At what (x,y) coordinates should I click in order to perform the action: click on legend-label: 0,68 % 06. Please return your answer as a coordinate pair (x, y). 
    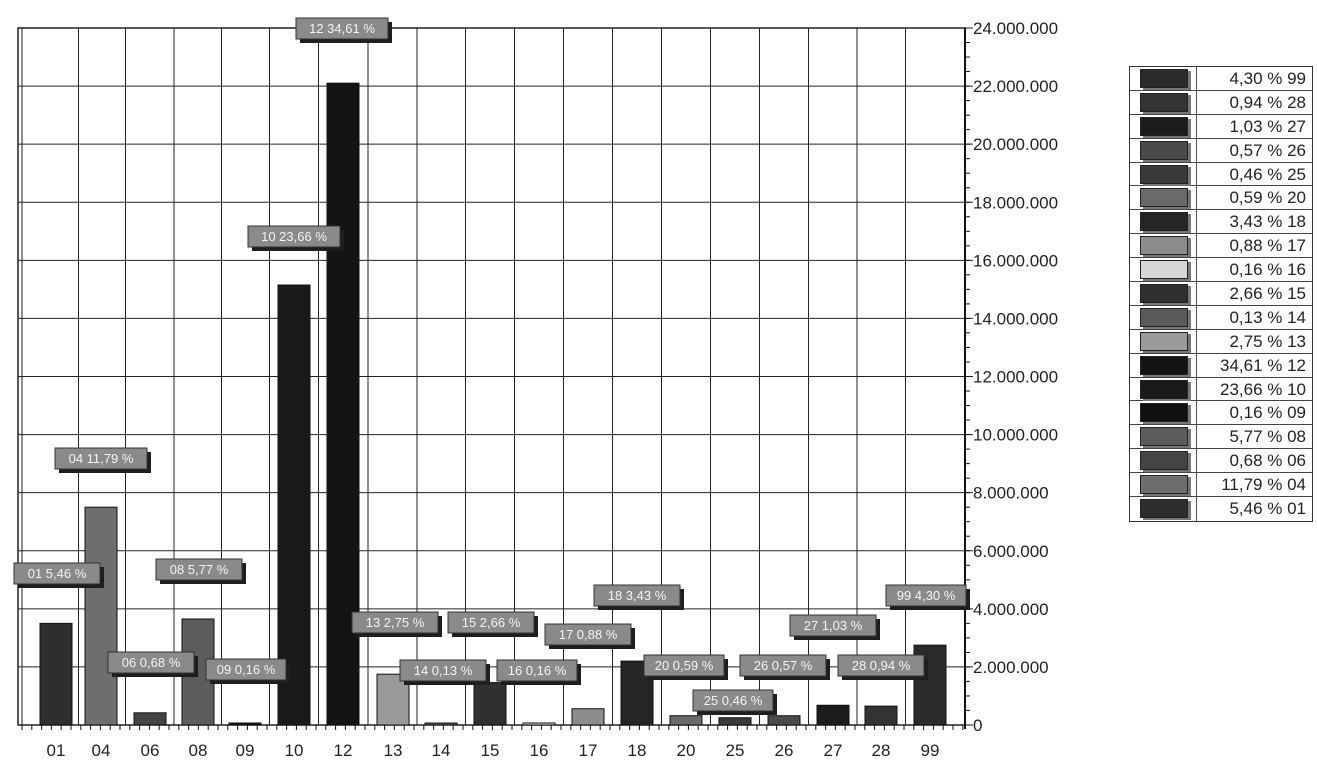
    Looking at the image, I should click on (1254, 461).